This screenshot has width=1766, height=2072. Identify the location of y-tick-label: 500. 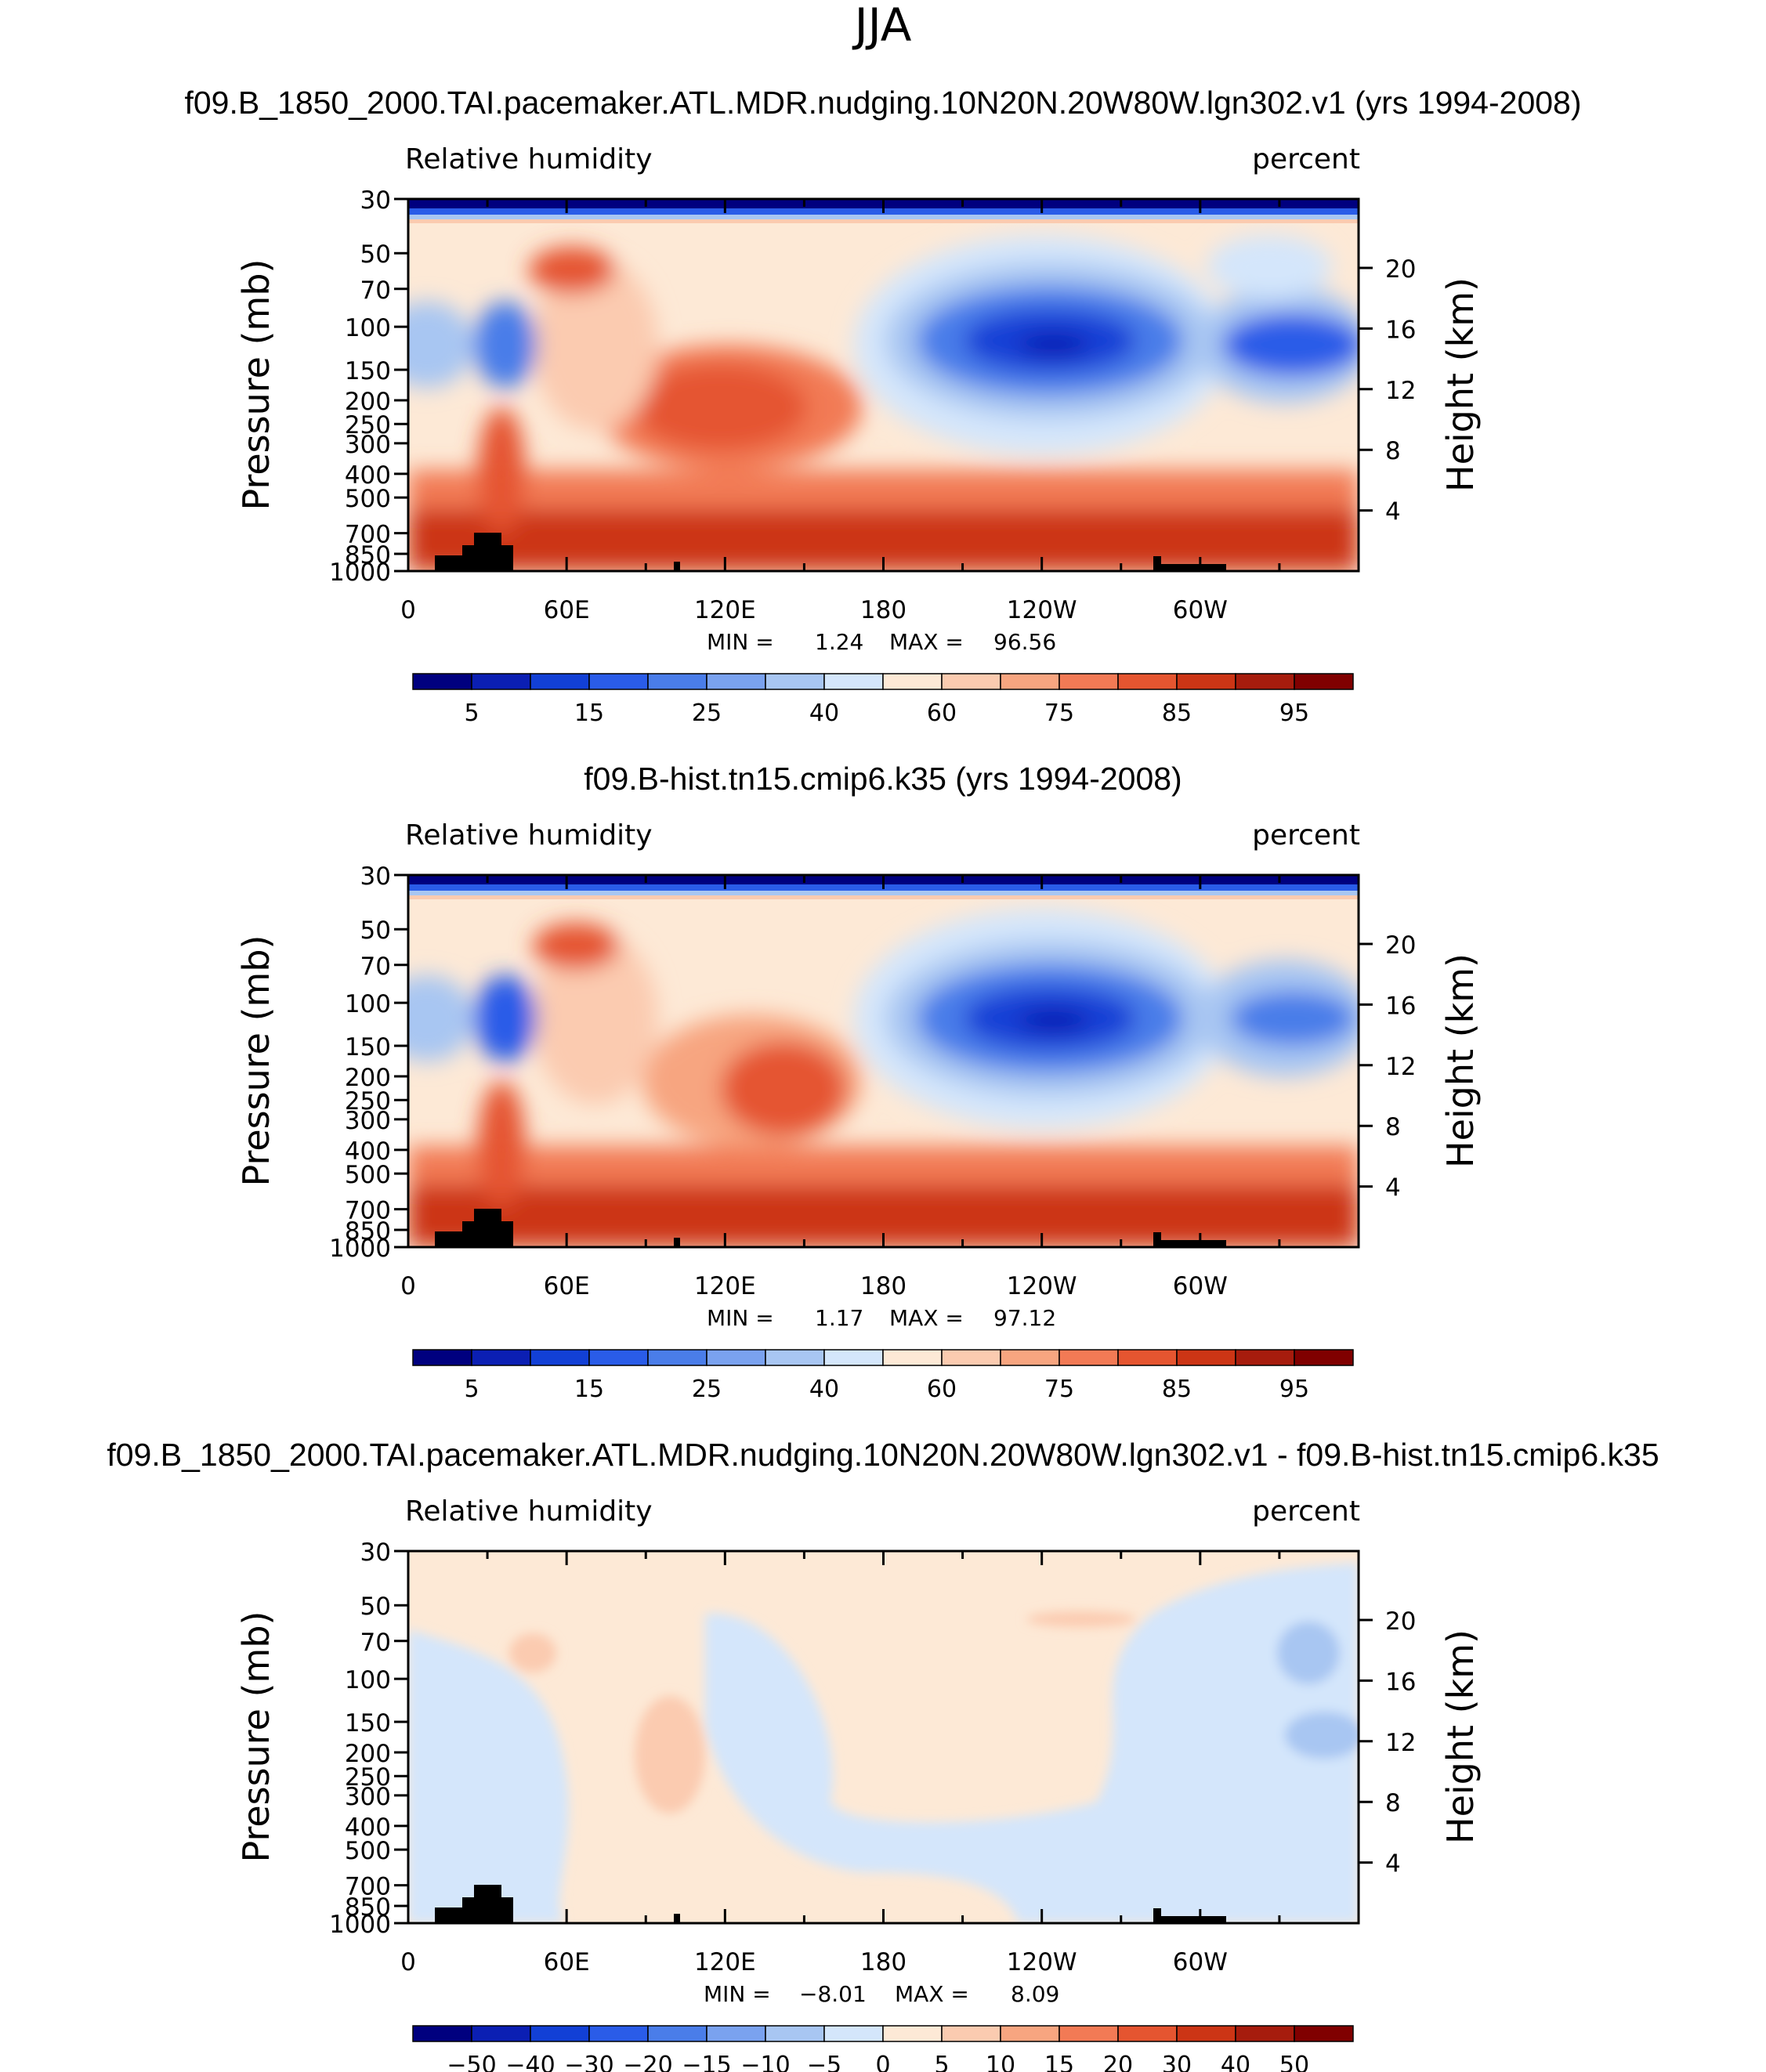
(368, 1175).